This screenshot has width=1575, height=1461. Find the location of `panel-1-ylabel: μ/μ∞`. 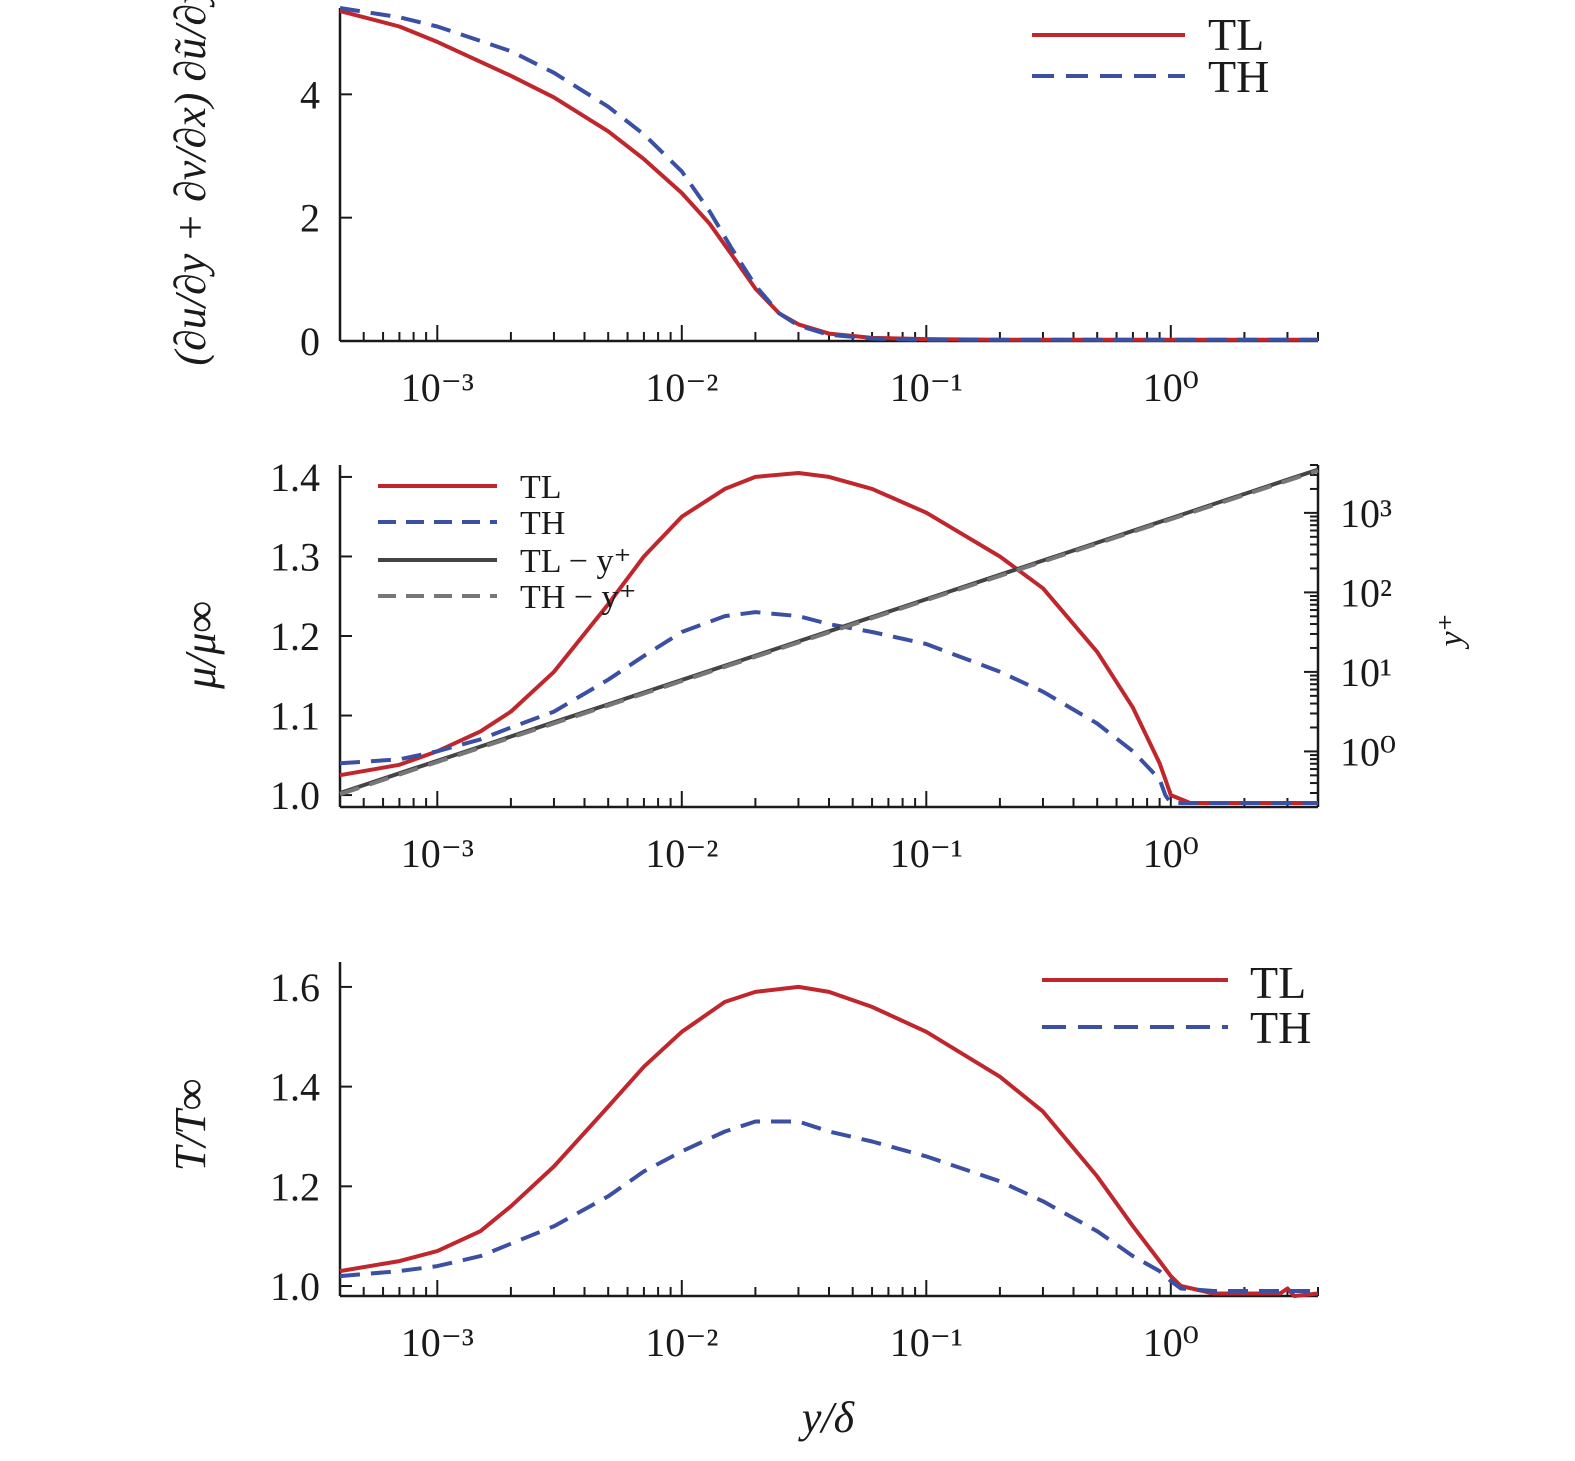

panel-1-ylabel: μ/μ∞ is located at coordinates (200, 645).